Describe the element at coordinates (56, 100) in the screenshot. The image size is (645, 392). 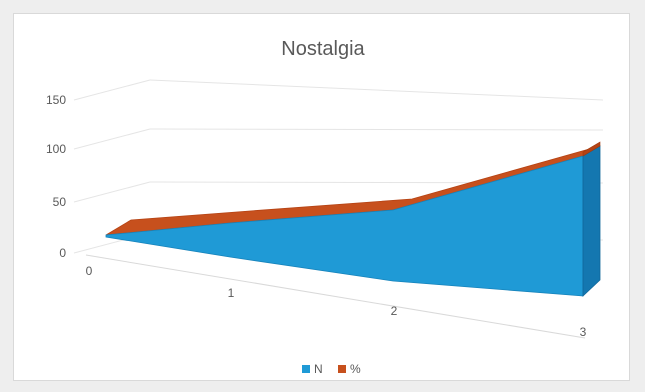
I see `y-tick-label-150: 150` at that location.